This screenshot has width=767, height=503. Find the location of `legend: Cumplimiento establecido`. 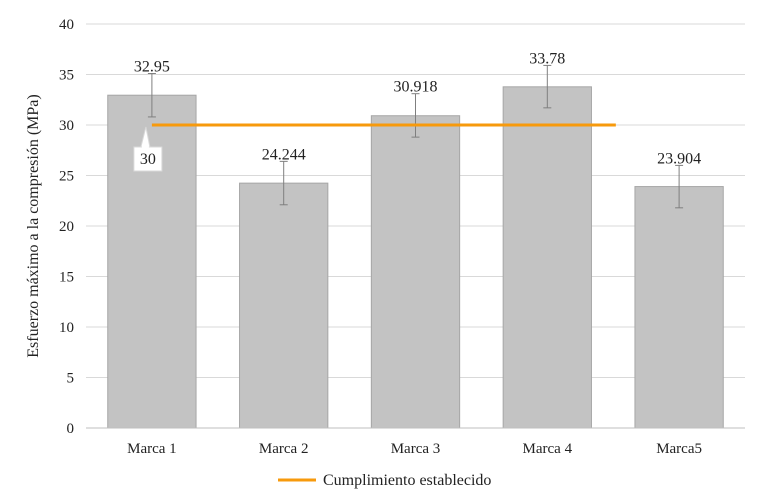

legend: Cumplimiento establecido is located at coordinates (384, 480).